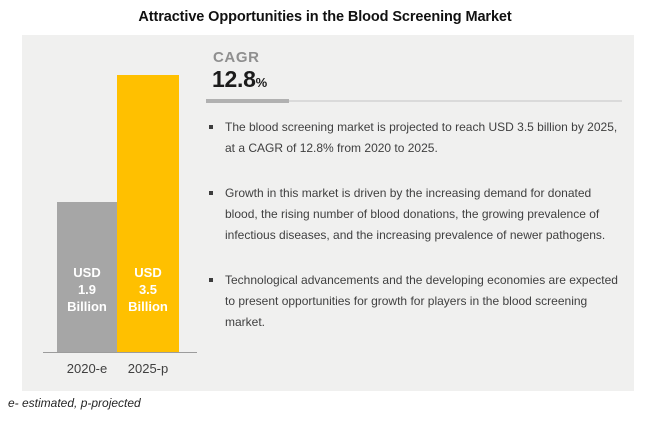  I want to click on bar-value-line: 1.9, so click(87, 289).